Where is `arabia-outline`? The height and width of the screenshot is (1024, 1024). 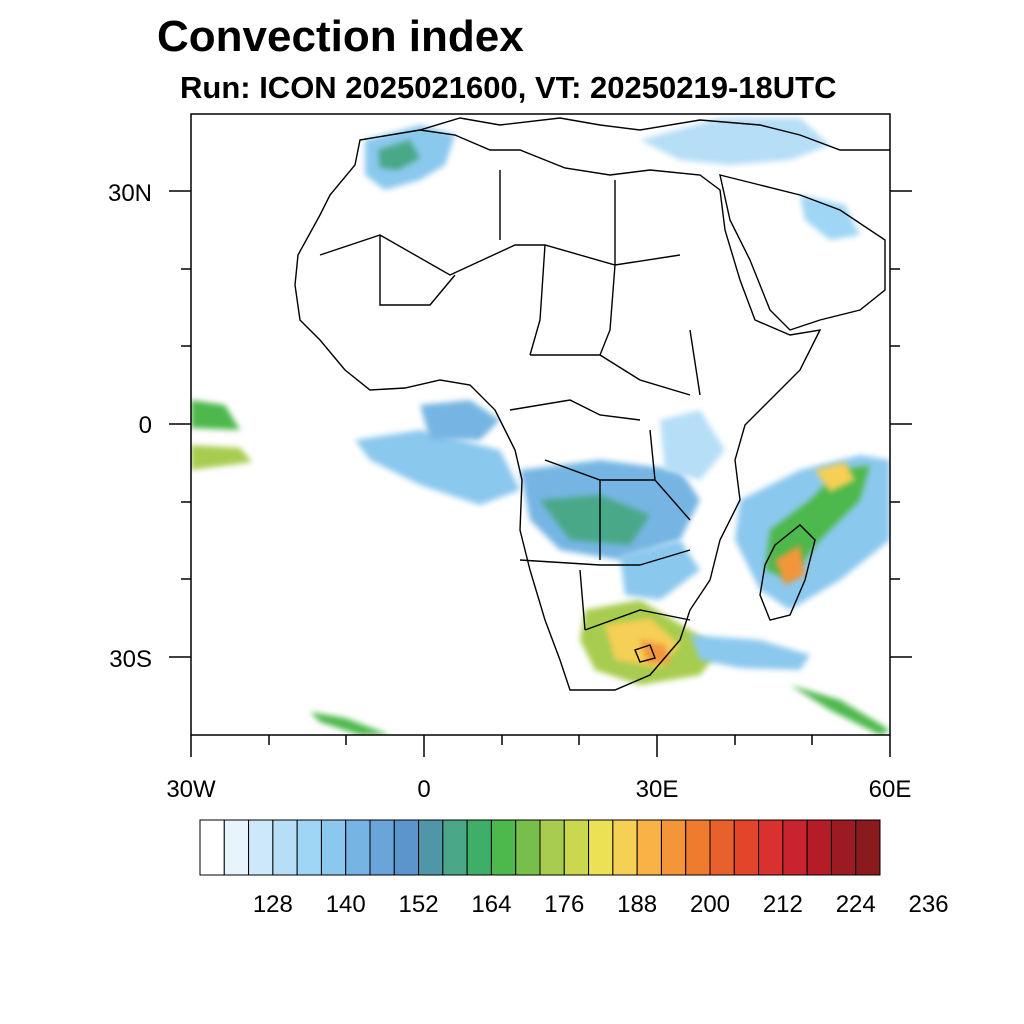
arabia-outline is located at coordinates (802, 252).